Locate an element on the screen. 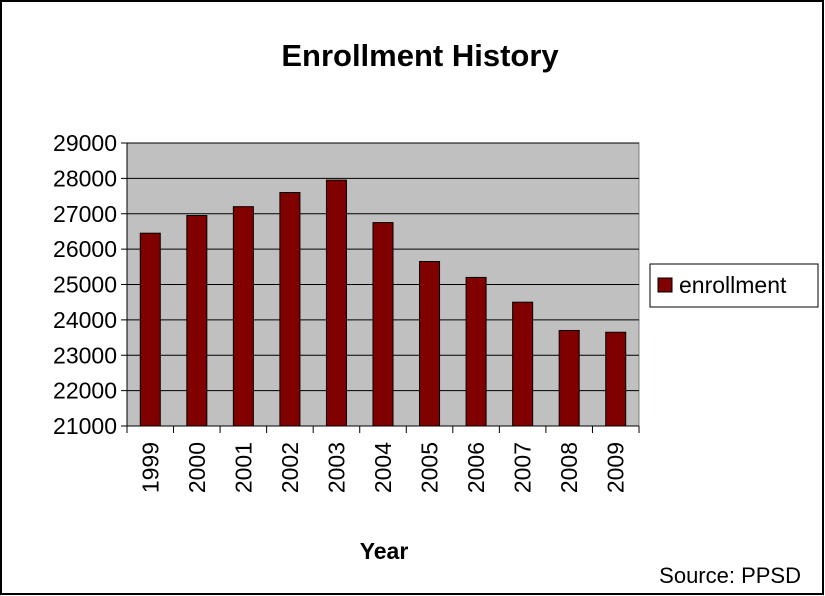 The height and width of the screenshot is (596, 825). chart-title: Enrollment History is located at coordinates (420, 55).